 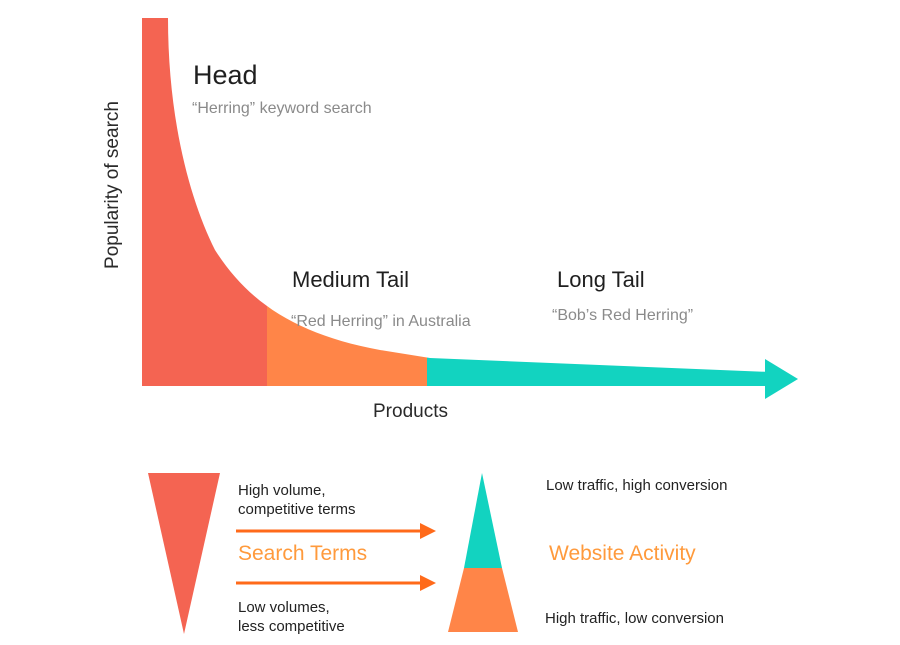 What do you see at coordinates (184, 553) in the screenshot?
I see `search-terms-triangle` at bounding box center [184, 553].